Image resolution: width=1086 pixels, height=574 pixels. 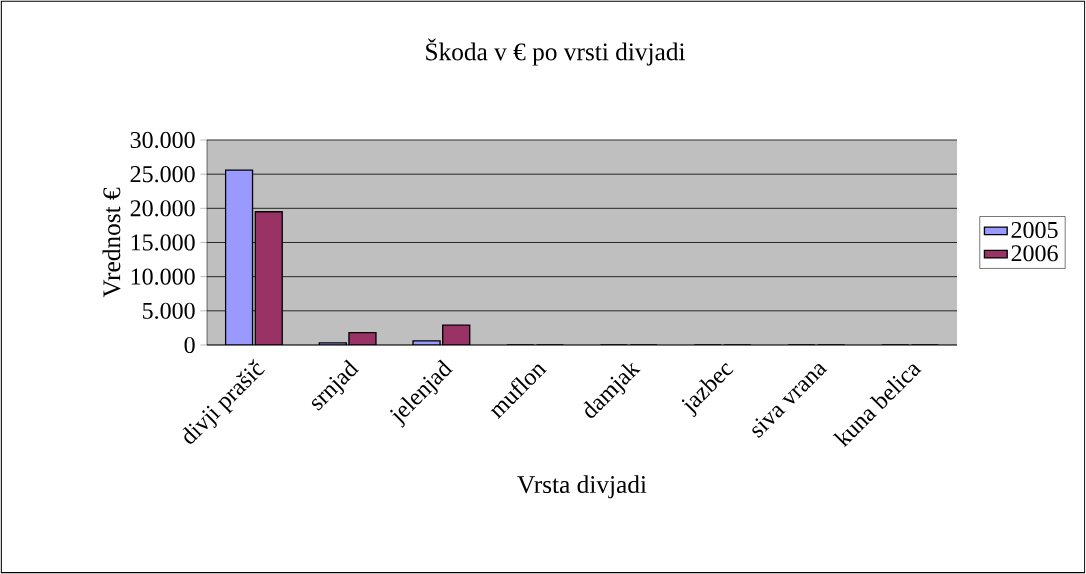 What do you see at coordinates (169, 310) in the screenshot?
I see `y-tick-label: 5.000` at bounding box center [169, 310].